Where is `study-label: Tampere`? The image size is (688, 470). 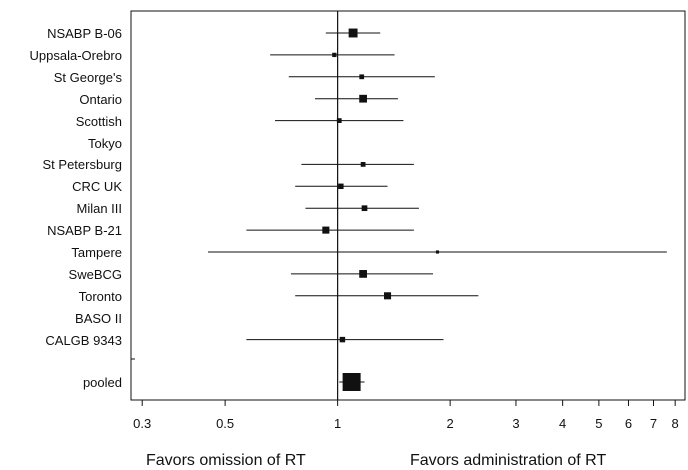 study-label: Tampere is located at coordinates (96, 252).